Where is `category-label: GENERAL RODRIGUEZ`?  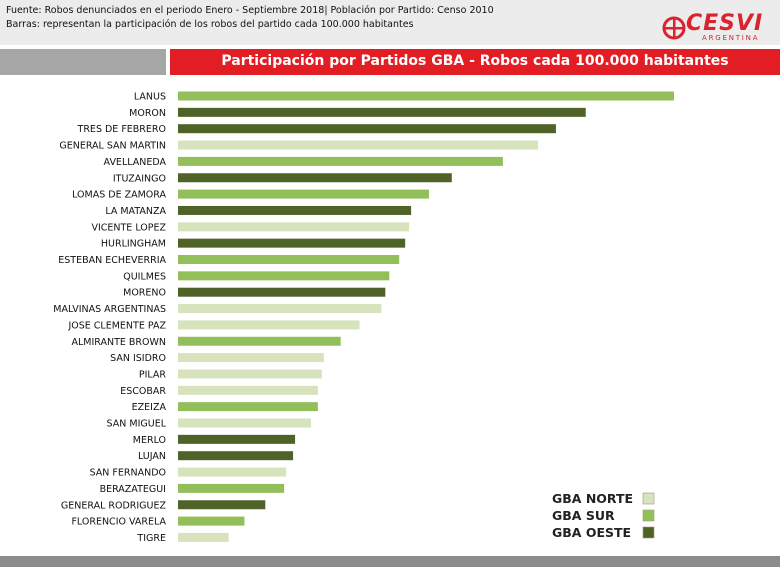
category-label: GENERAL RODRIGUEZ is located at coordinates (114, 505).